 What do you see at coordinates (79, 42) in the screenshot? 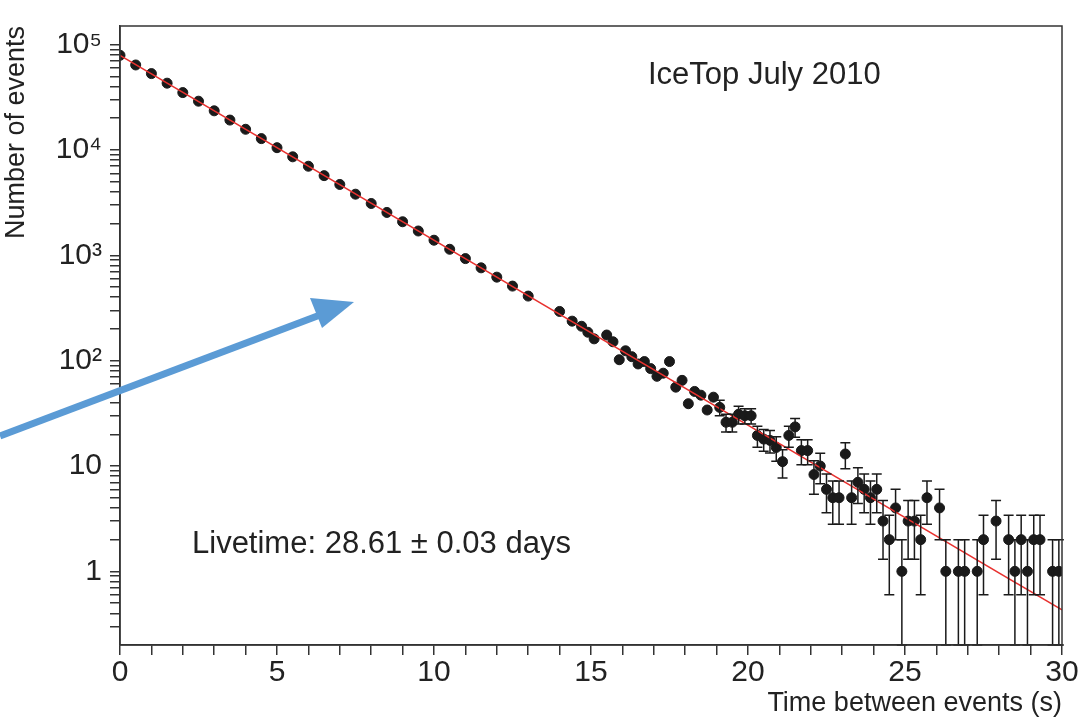
I see `y-tick-label: 10⁵` at bounding box center [79, 42].